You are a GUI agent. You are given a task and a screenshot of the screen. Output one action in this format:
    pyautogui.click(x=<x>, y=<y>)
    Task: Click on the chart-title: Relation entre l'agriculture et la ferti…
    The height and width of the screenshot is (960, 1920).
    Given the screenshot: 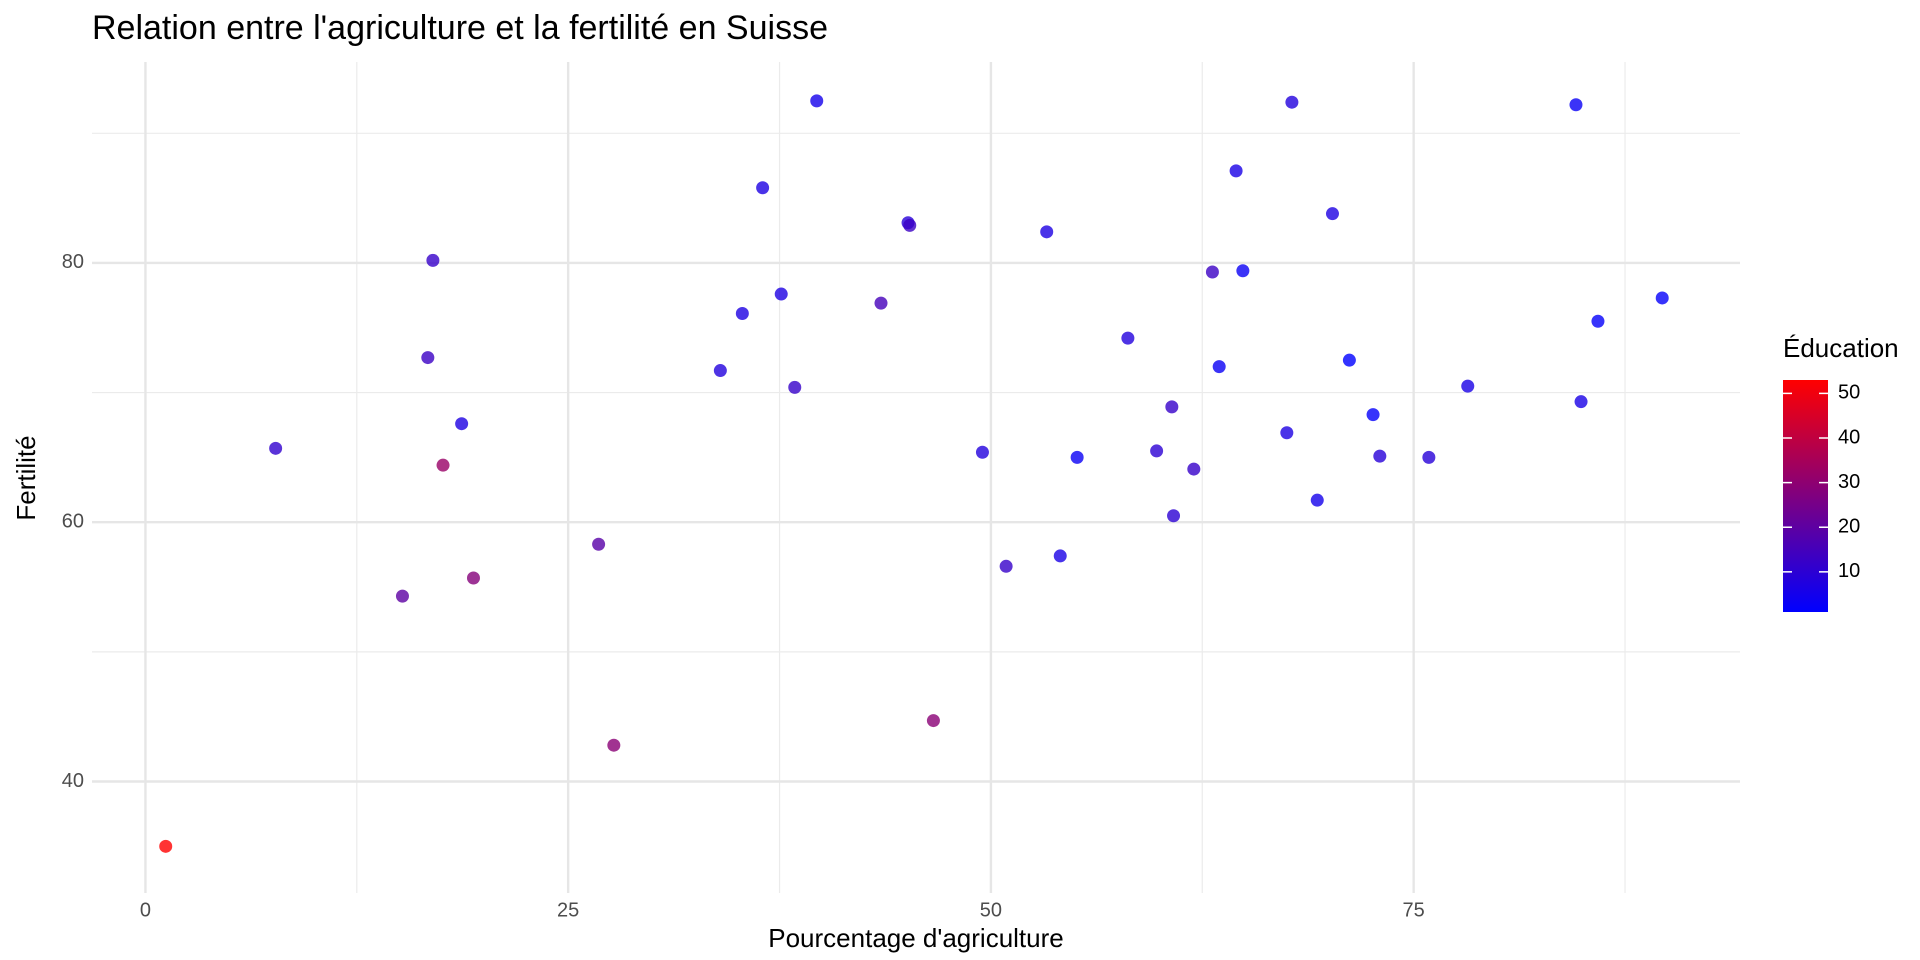 What is the action you would take?
    pyautogui.click(x=460, y=28)
    